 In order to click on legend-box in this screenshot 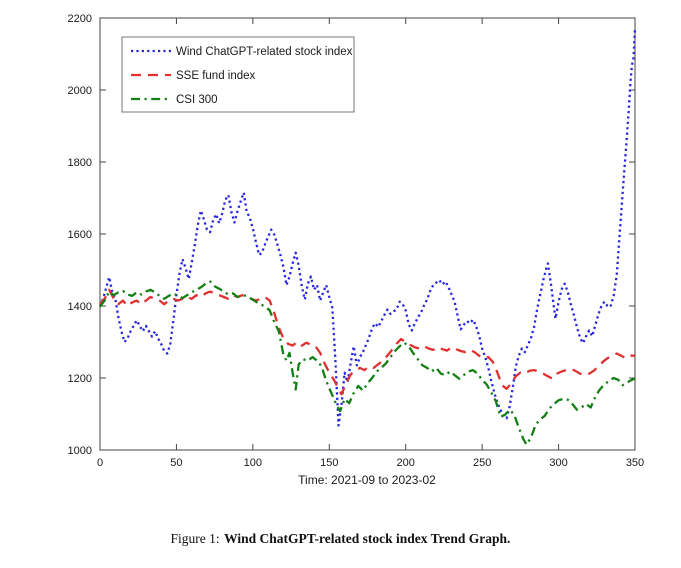, I will do `click(238, 74)`.